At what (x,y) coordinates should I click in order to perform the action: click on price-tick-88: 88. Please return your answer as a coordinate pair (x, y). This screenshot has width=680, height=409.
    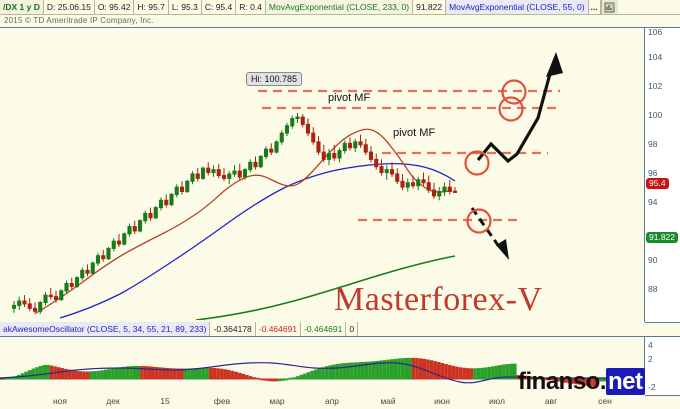
    Looking at the image, I should click on (653, 289).